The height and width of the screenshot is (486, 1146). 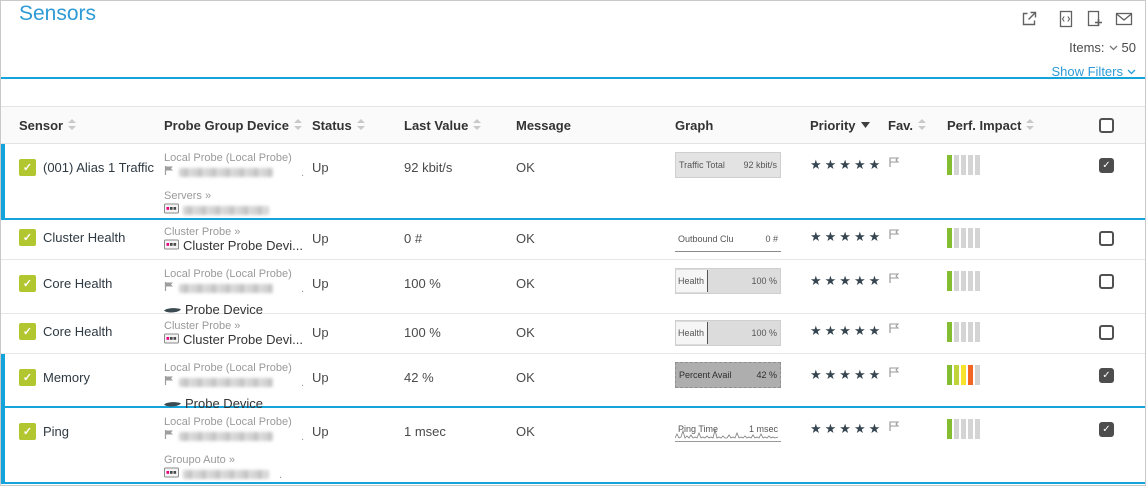 I want to click on column-header-priority: Priority, so click(x=849, y=125).